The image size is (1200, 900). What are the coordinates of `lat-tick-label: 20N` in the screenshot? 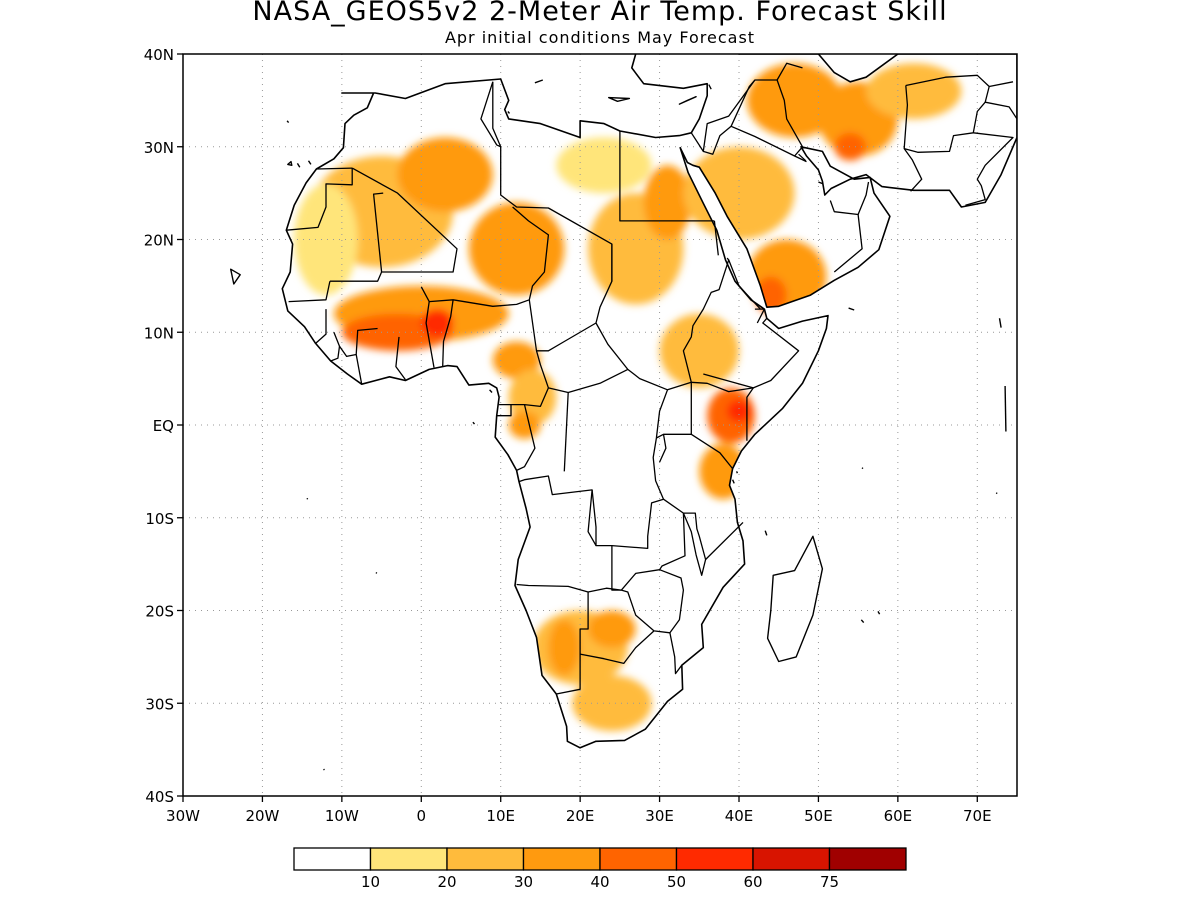 It's located at (159, 241).